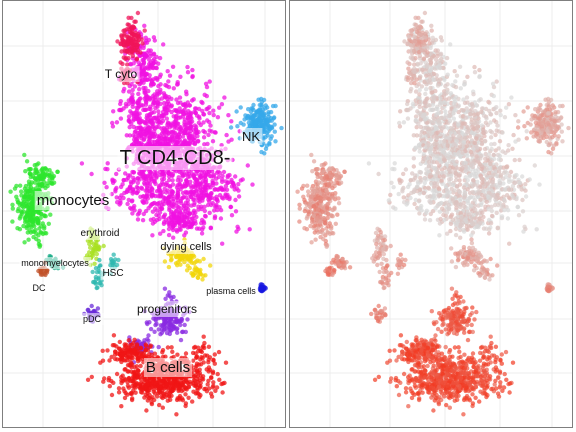  What do you see at coordinates (261, 290) in the screenshot?
I see `cell-point-plasma-cells` at bounding box center [261, 290].